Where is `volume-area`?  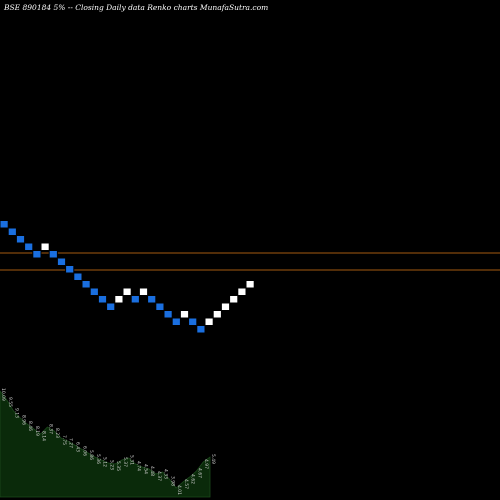
volume-area is located at coordinates (105, 444).